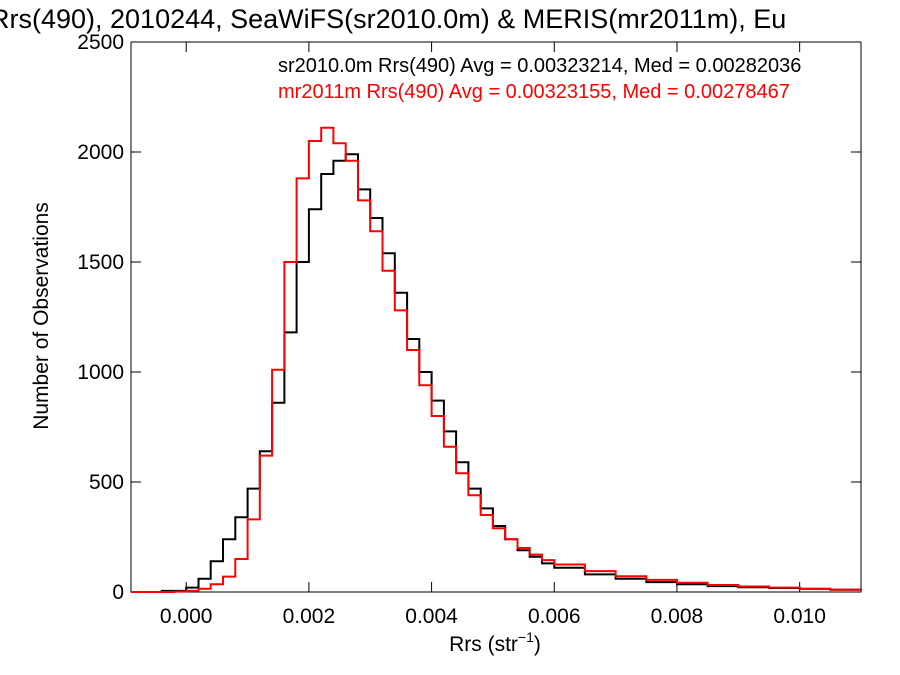 The image size is (900, 675). I want to click on y-tick-label: 2000, so click(100, 152).